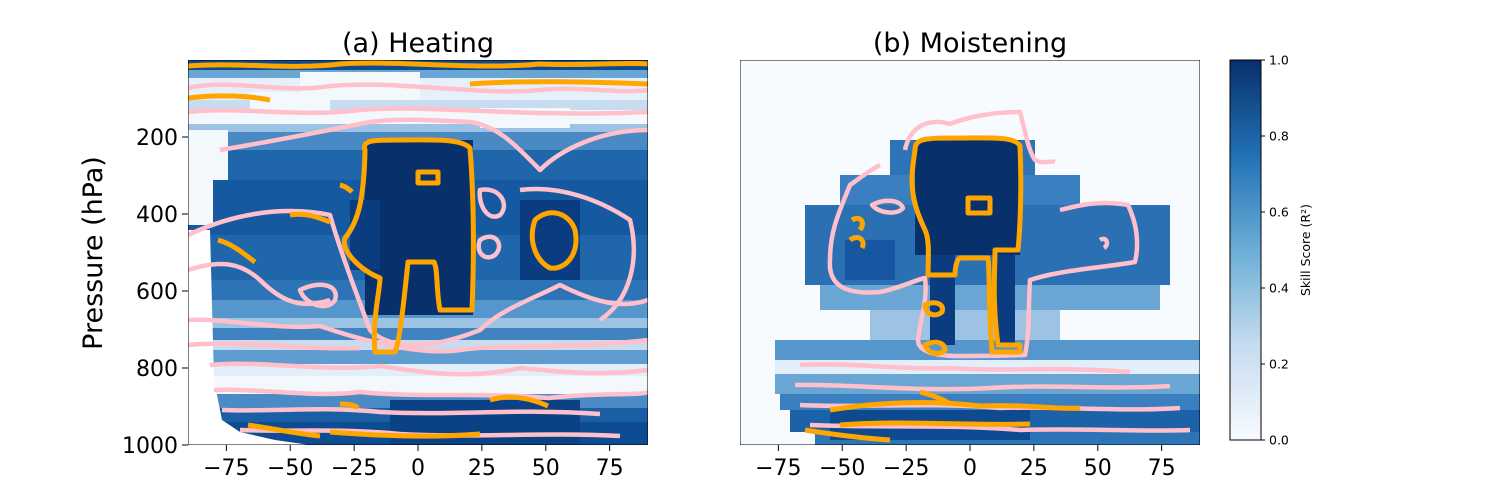 This screenshot has width=1500, height=500. I want to click on heating-x-tick-label: −25, so click(354, 468).